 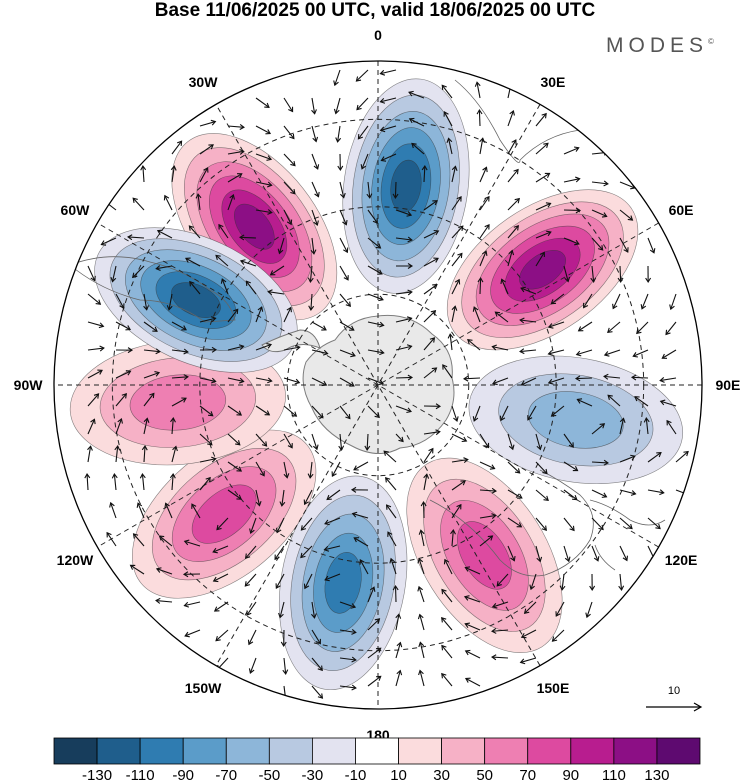 I want to click on colorbar-tick-label: 130, so click(x=656, y=775).